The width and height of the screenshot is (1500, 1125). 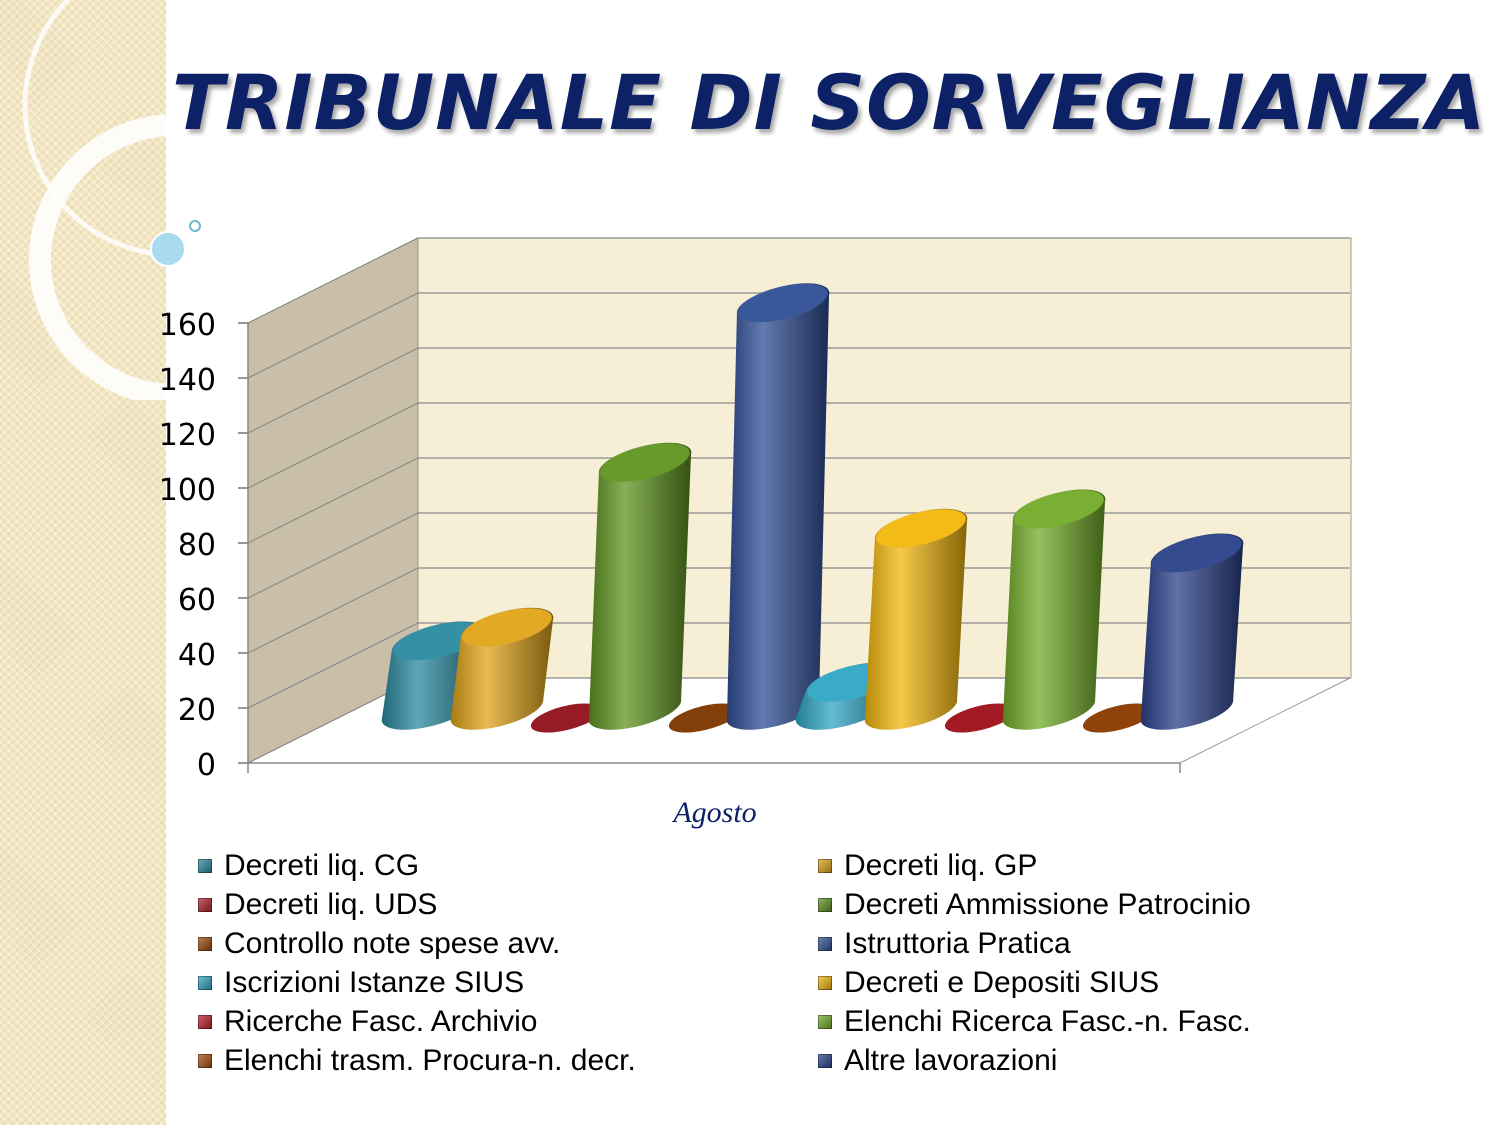 What do you see at coordinates (374, 982) in the screenshot?
I see `legend-label: Iscrizioni Istanze SIUS` at bounding box center [374, 982].